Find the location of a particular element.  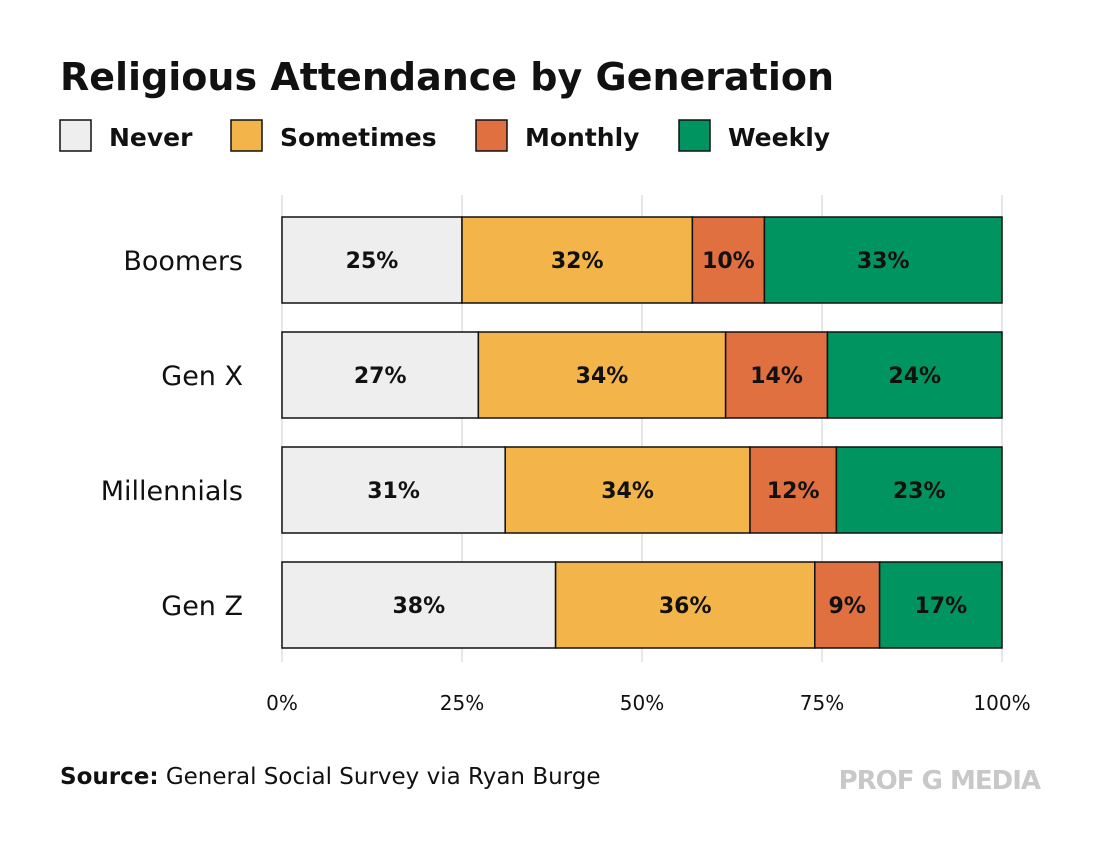

category-label: Boomers is located at coordinates (183, 261).